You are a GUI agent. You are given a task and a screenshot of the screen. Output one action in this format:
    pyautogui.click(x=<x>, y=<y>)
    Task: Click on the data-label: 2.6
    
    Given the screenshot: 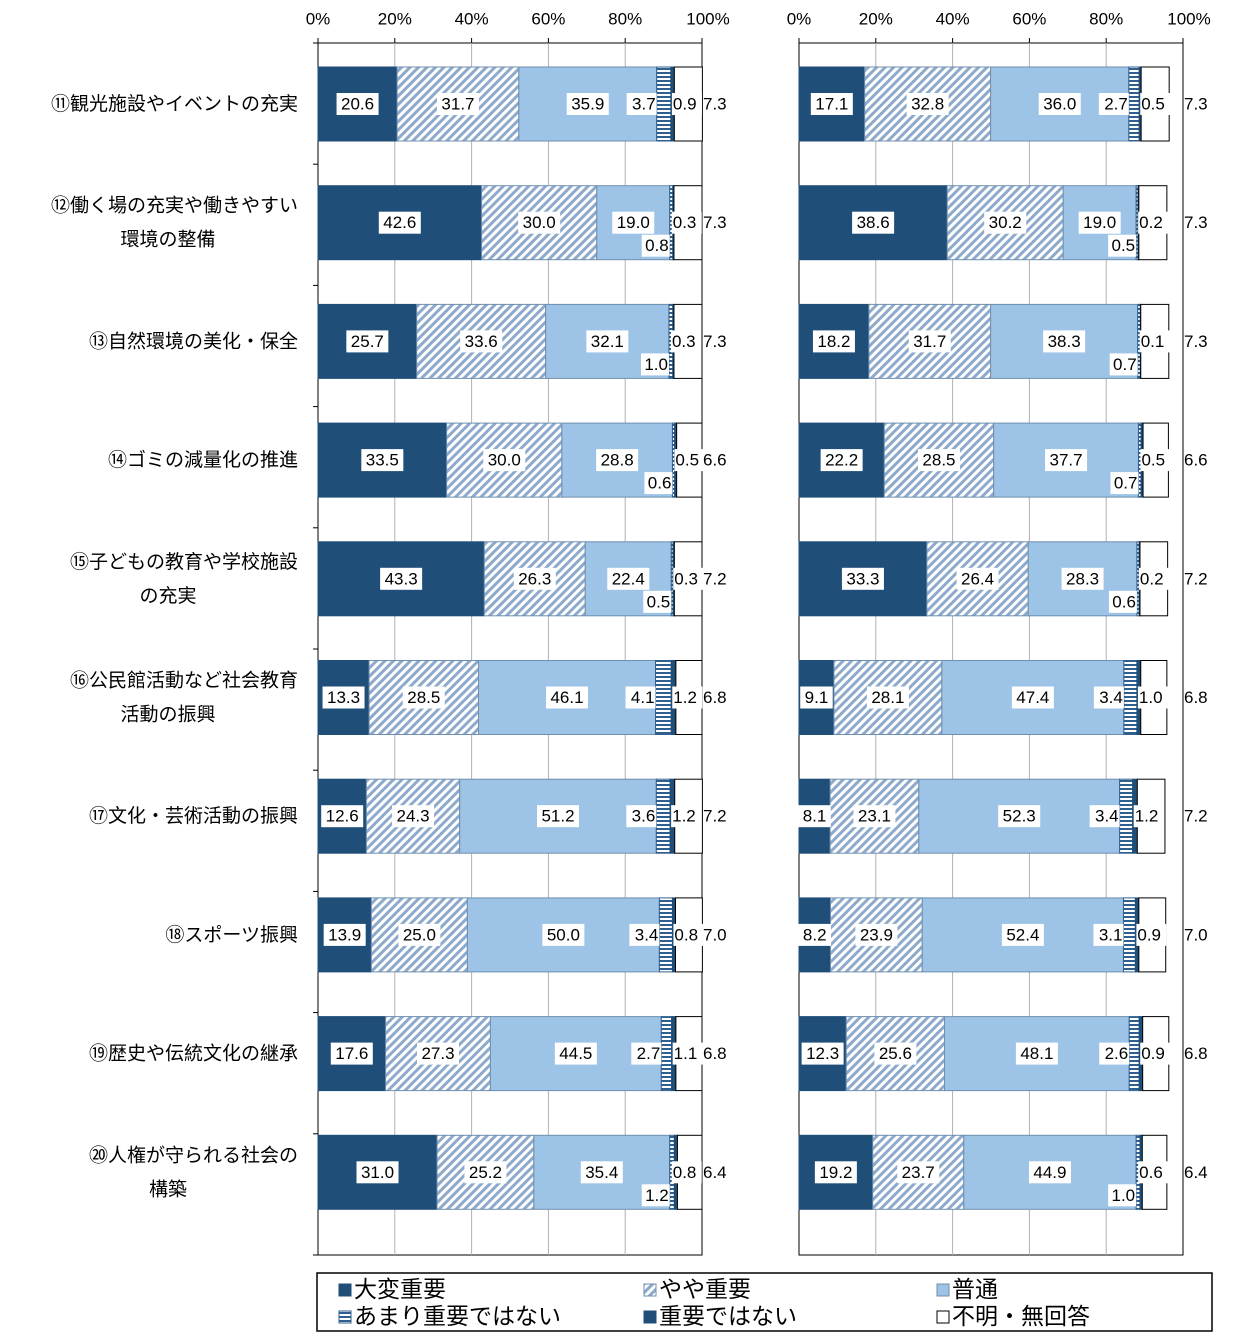 What is the action you would take?
    pyautogui.click(x=1117, y=1053)
    